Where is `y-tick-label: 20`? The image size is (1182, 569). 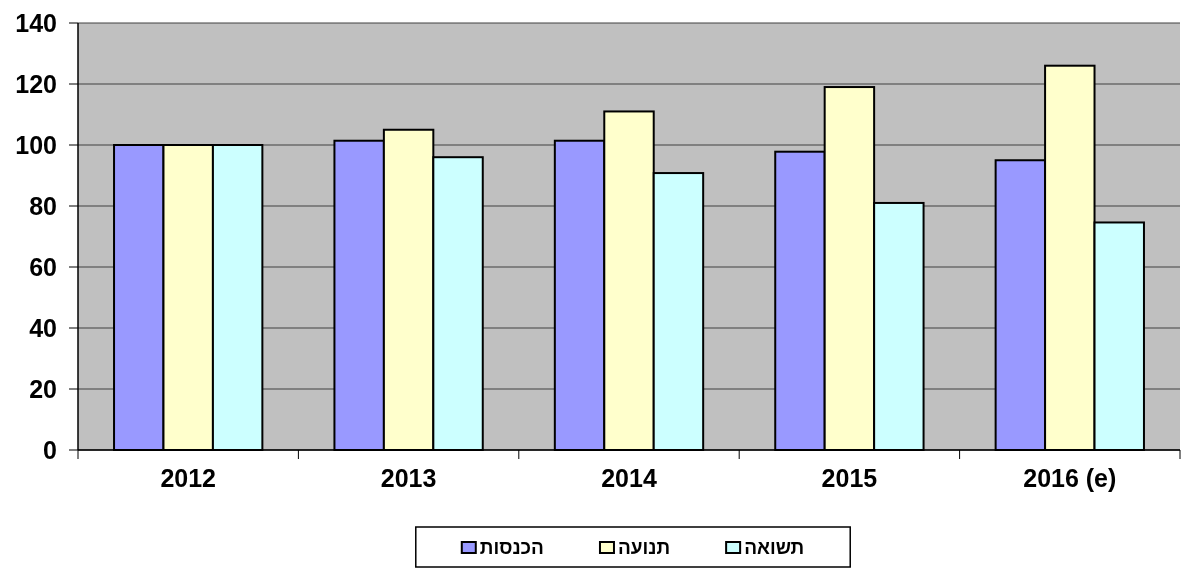 y-tick-label: 20 is located at coordinates (43, 389).